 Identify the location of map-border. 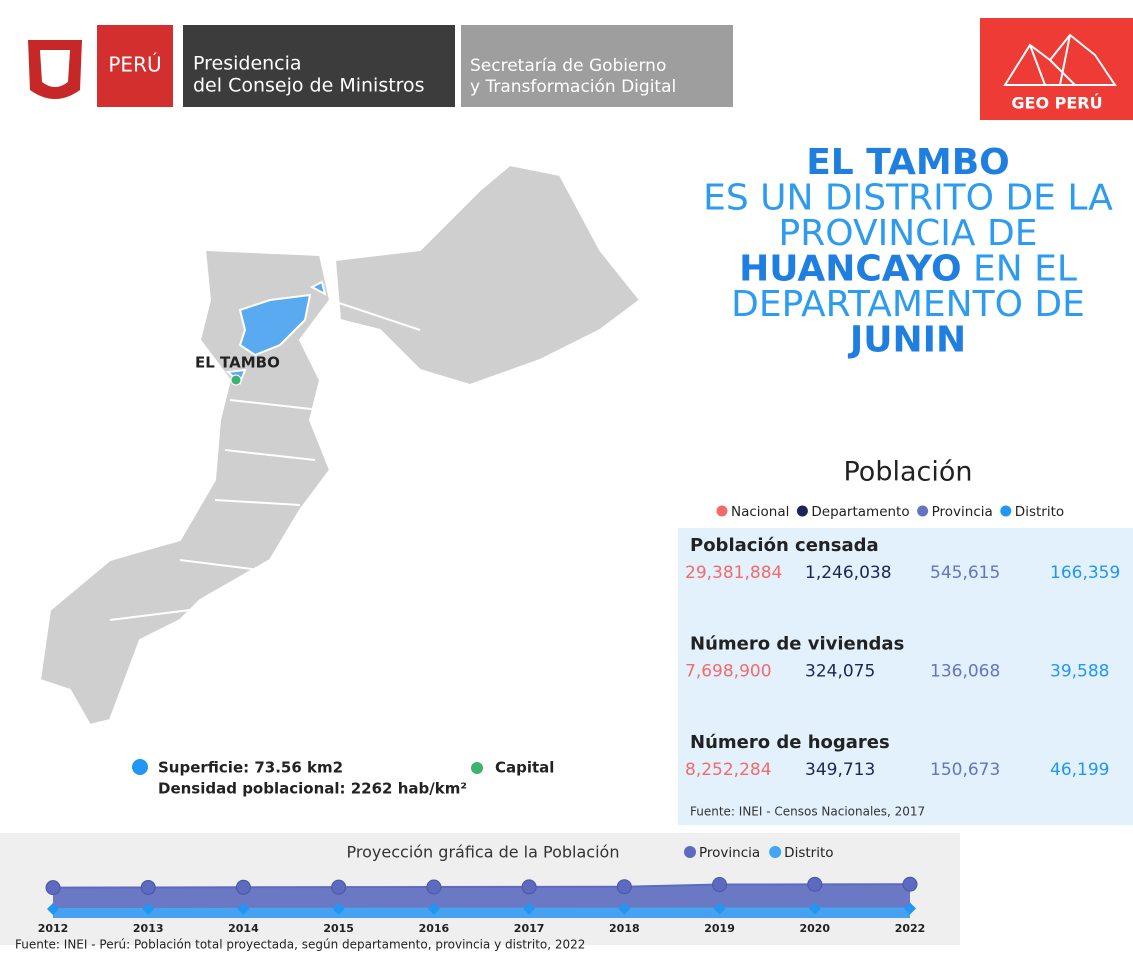
(265, 460).